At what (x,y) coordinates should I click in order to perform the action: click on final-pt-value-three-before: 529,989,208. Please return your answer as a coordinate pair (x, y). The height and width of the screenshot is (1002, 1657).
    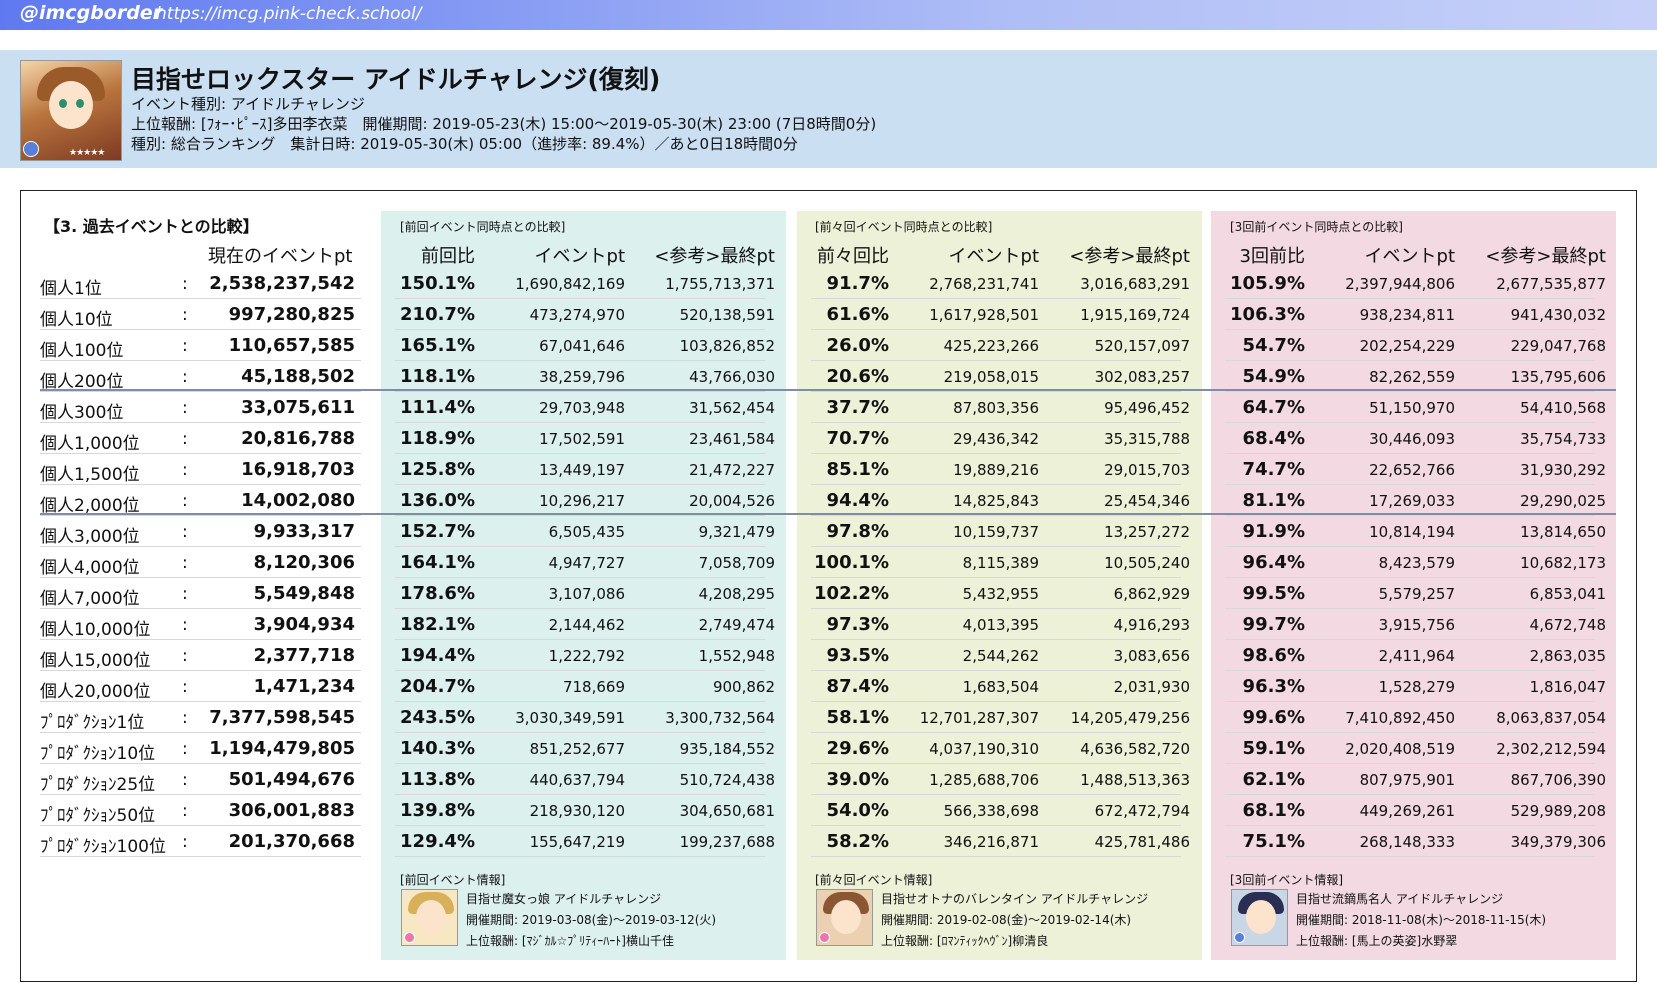
    Looking at the image, I should click on (1558, 811).